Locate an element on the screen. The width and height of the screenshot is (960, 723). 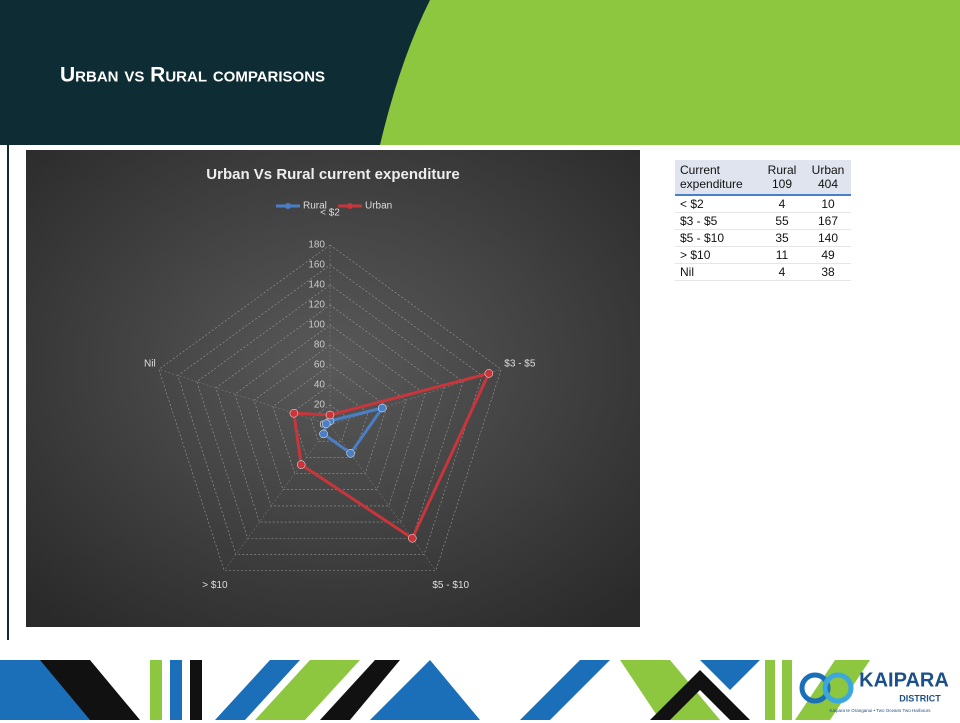
logo-sub: DISTRICT is located at coordinates (920, 698).